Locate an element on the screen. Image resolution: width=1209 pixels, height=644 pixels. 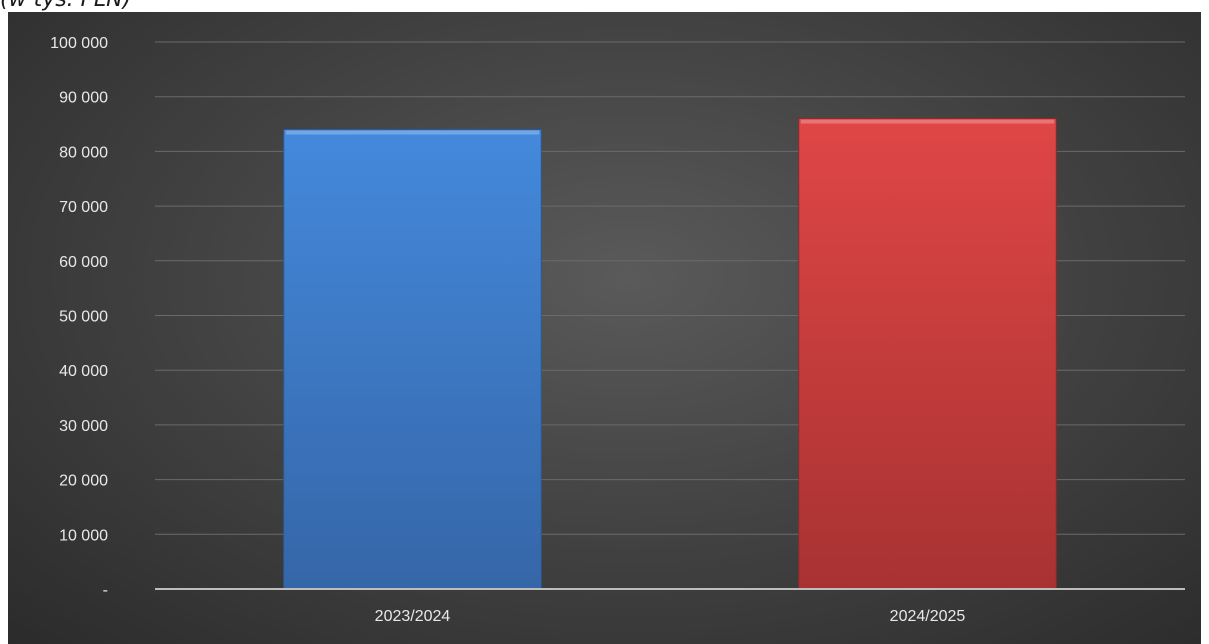
x-axis-tick-labels: 2023/2024 2024/2025 is located at coordinates (670, 616).